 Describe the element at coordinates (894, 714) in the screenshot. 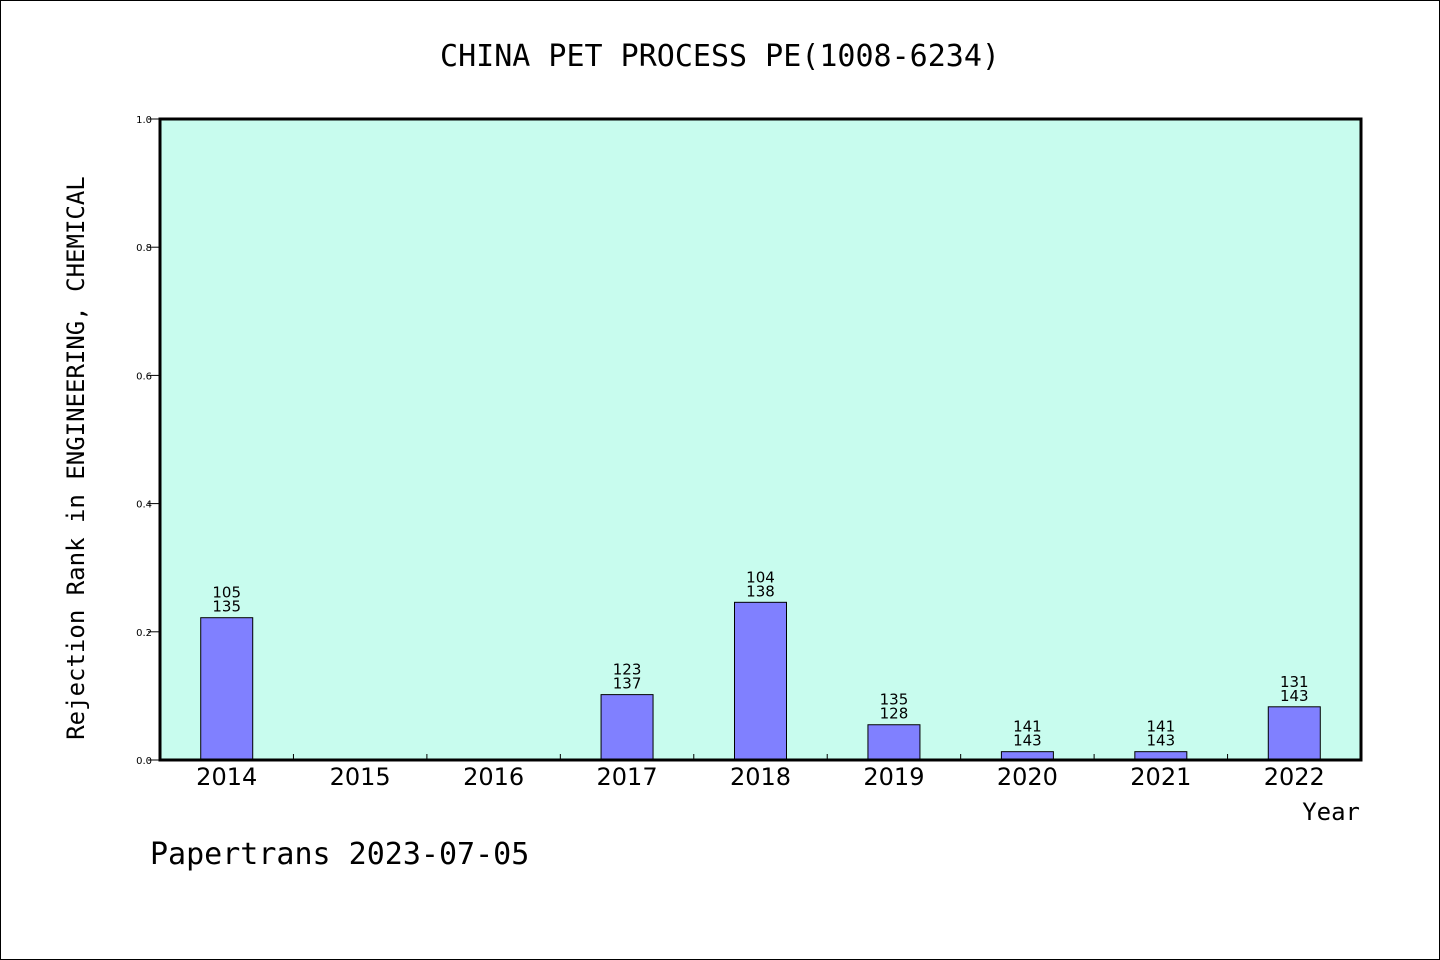

I see `bar-label-bottom: 128` at that location.